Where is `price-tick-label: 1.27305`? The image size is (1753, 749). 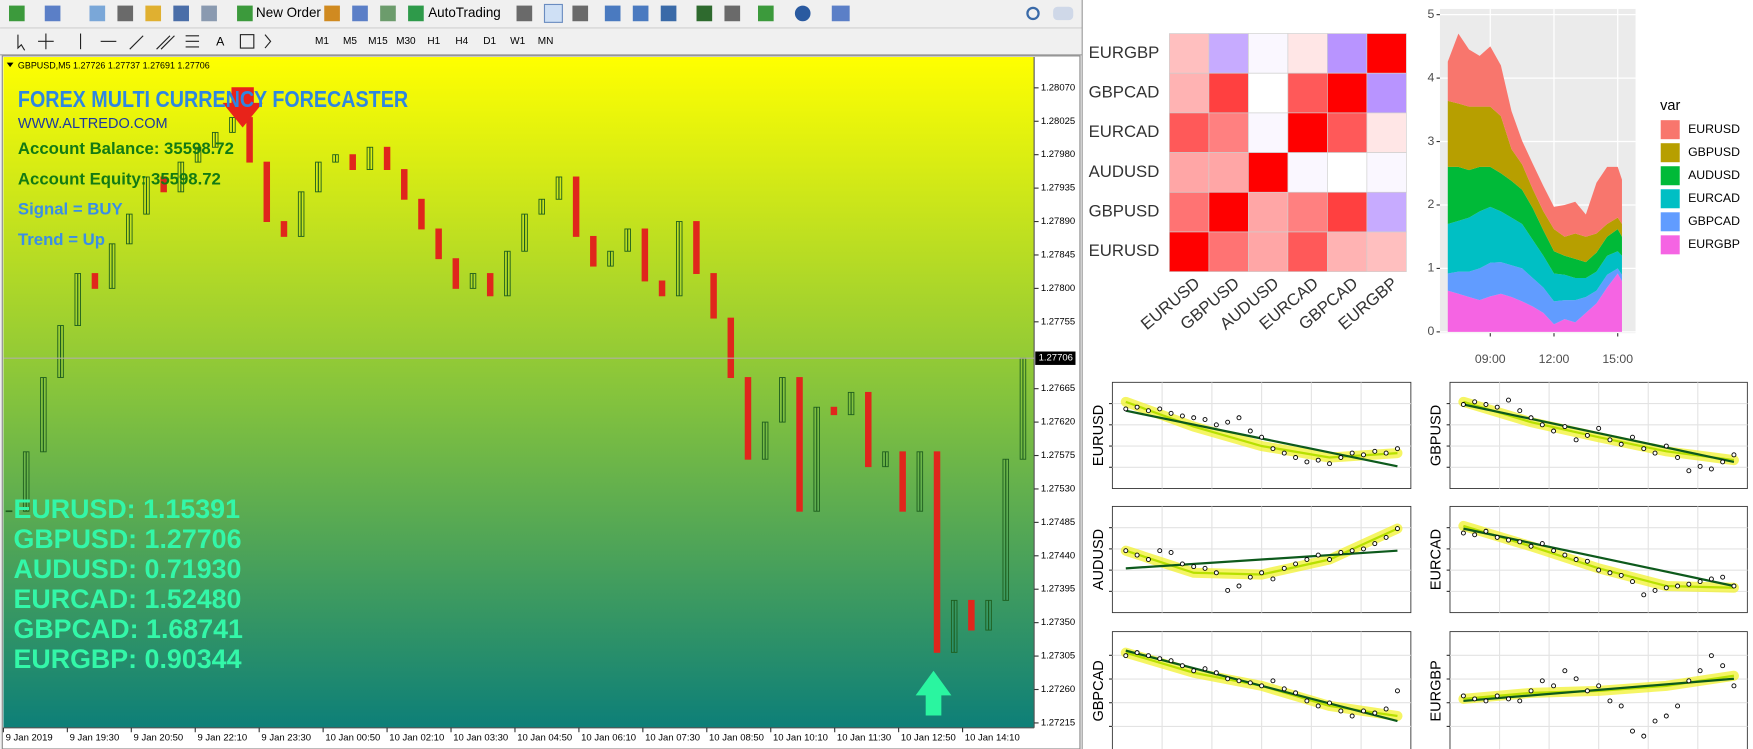 price-tick-label: 1.27305 is located at coordinates (1058, 656).